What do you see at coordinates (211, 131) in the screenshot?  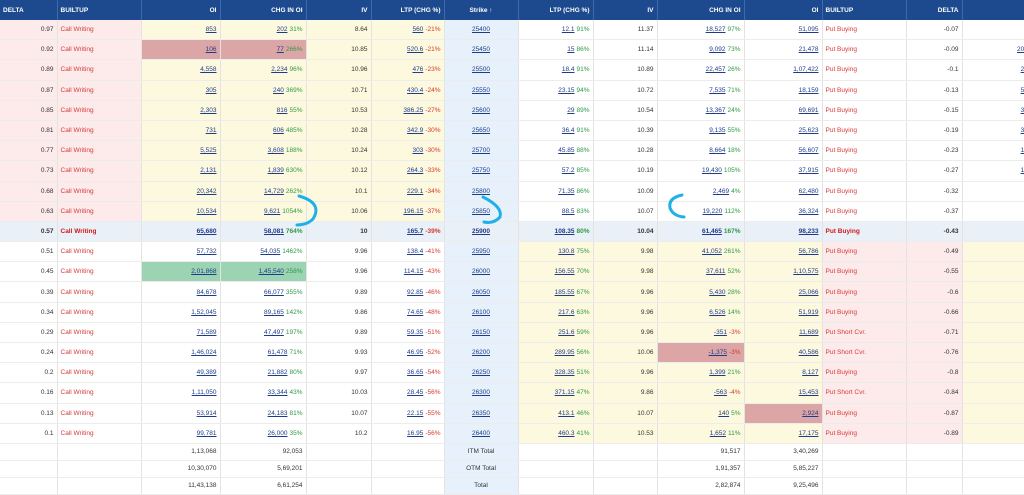 I see `call-oi-link: 731` at bounding box center [211, 131].